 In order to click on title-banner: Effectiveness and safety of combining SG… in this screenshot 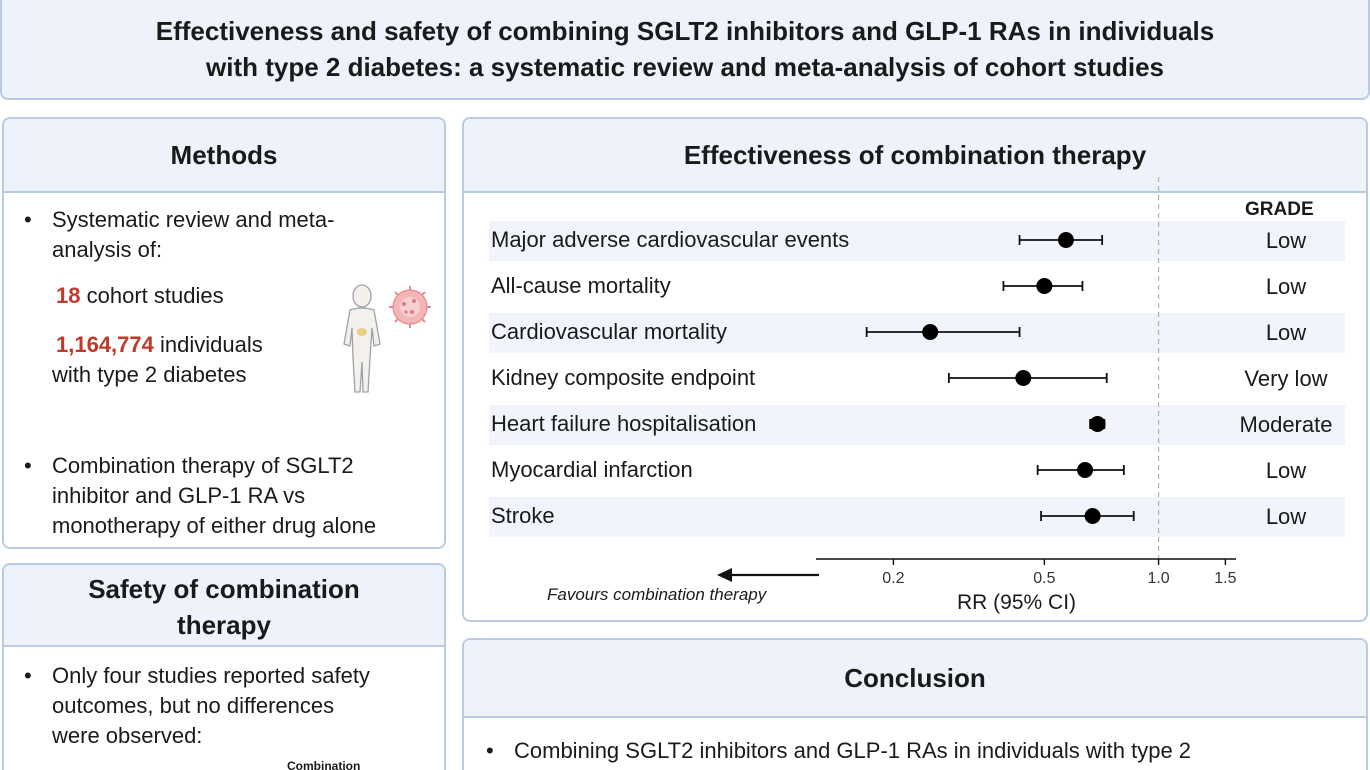, I will do `click(685, 50)`.